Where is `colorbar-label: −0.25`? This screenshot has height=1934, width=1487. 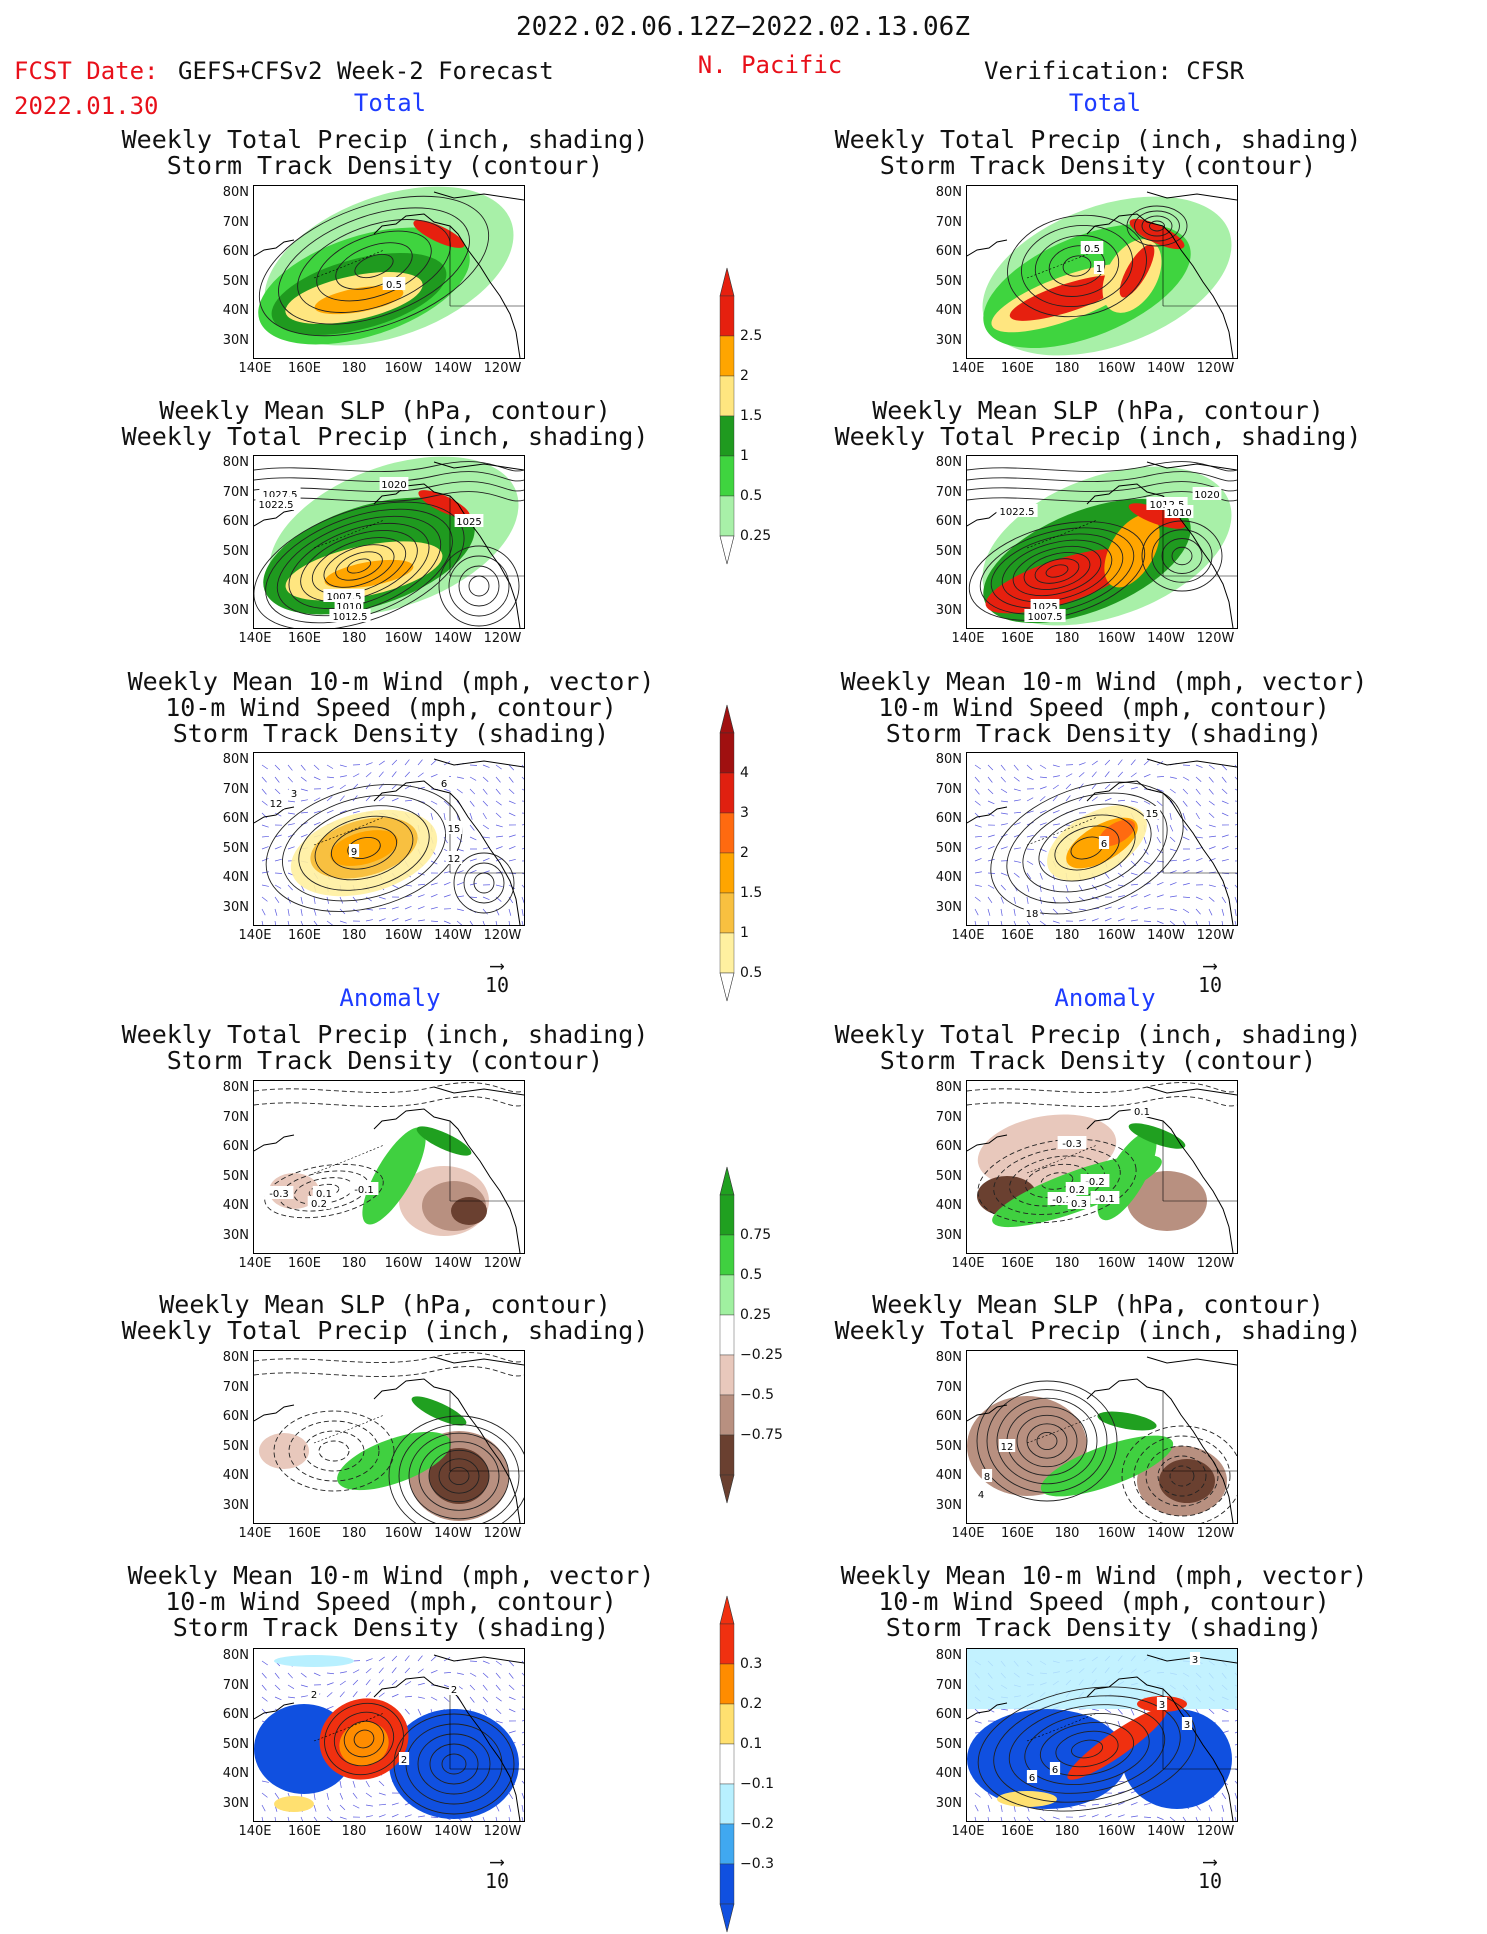
colorbar-label: −0.25 is located at coordinates (761, 1355).